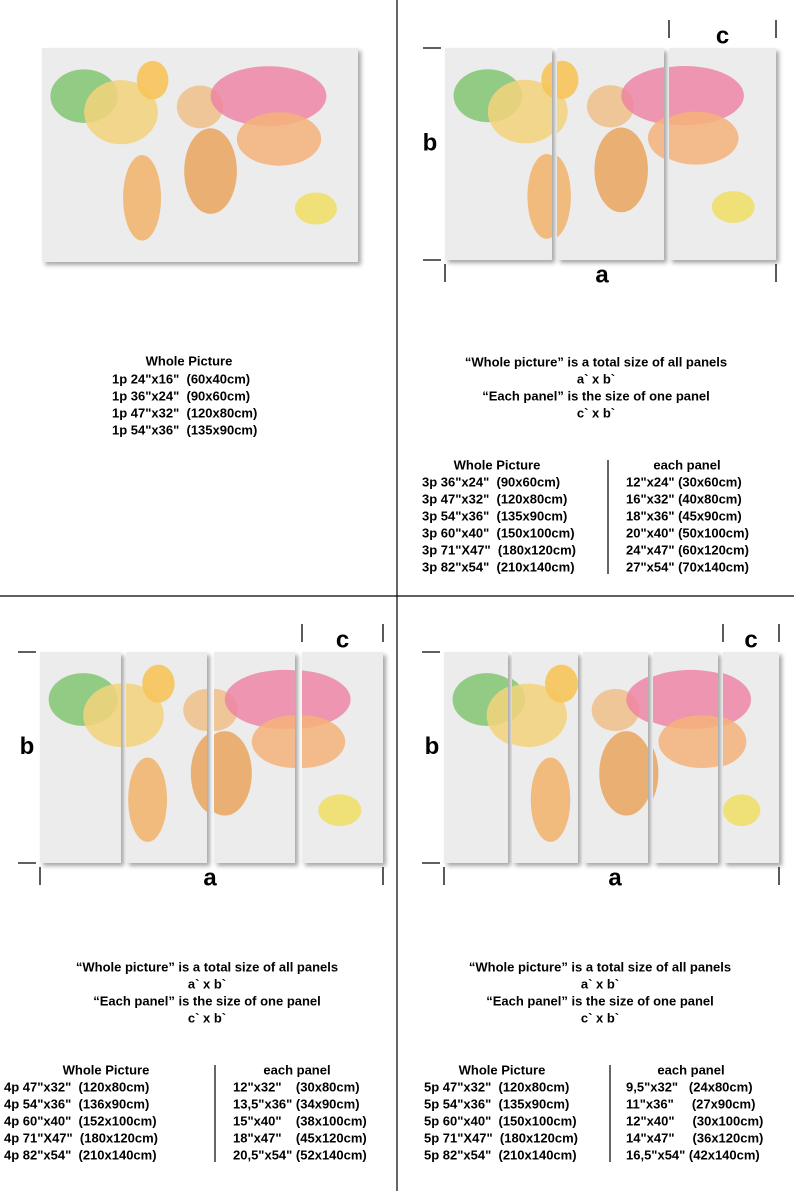 This screenshot has height=1191, width=794. What do you see at coordinates (76, 1103) in the screenshot?
I see `whole-size: 4p 54"x36" (136x90cm)` at bounding box center [76, 1103].